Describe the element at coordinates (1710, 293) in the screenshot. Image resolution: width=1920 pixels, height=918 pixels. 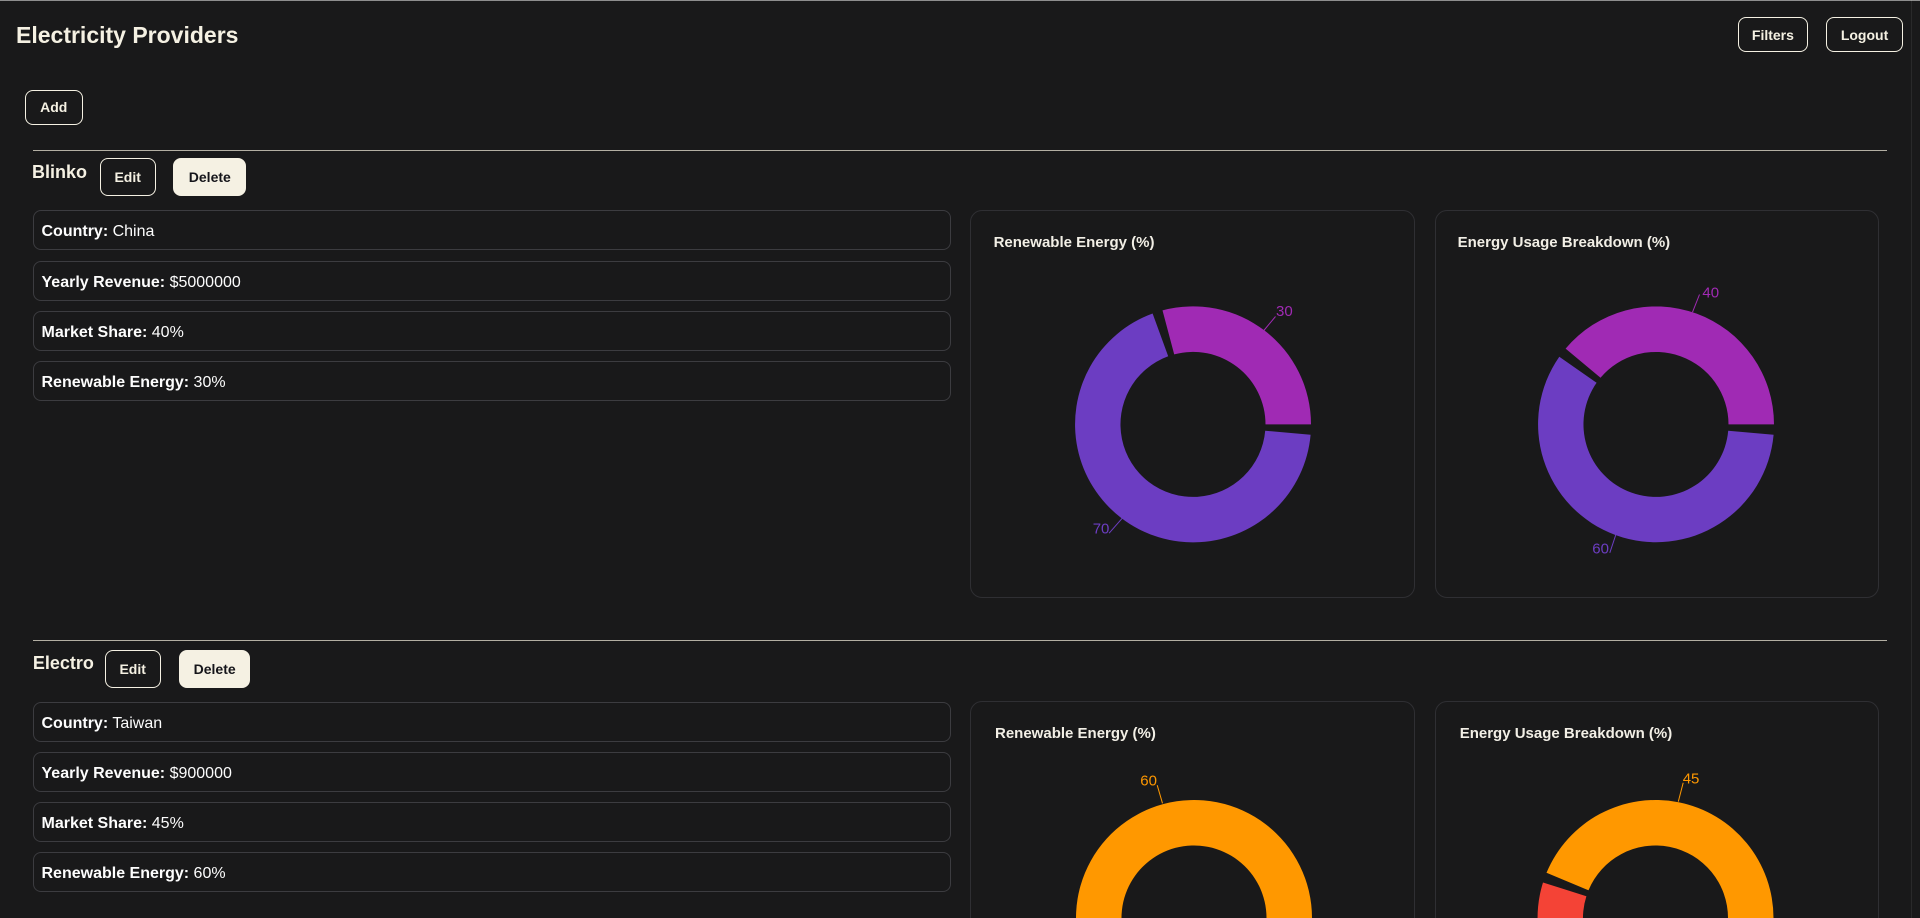
I see `svg-text: 40` at that location.